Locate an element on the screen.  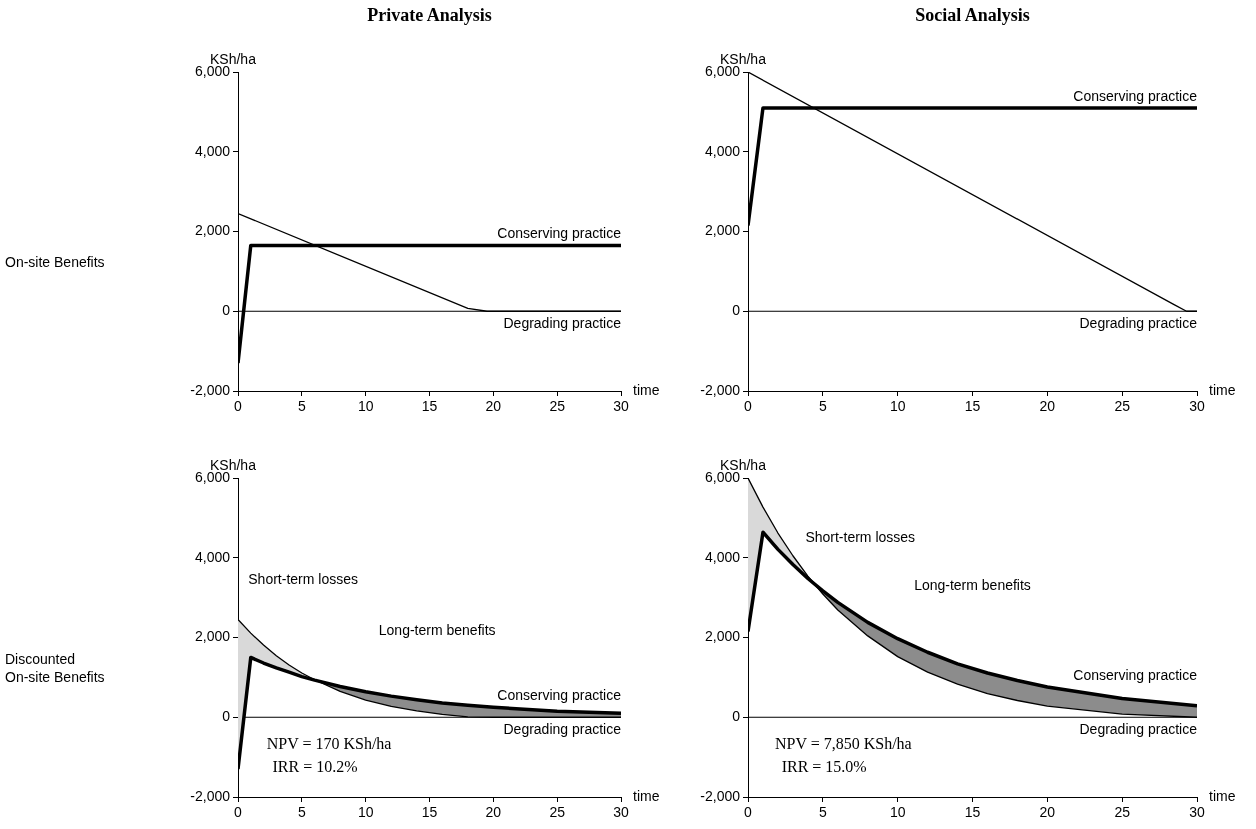
text: On-site Benefits is located at coordinates (55, 262).